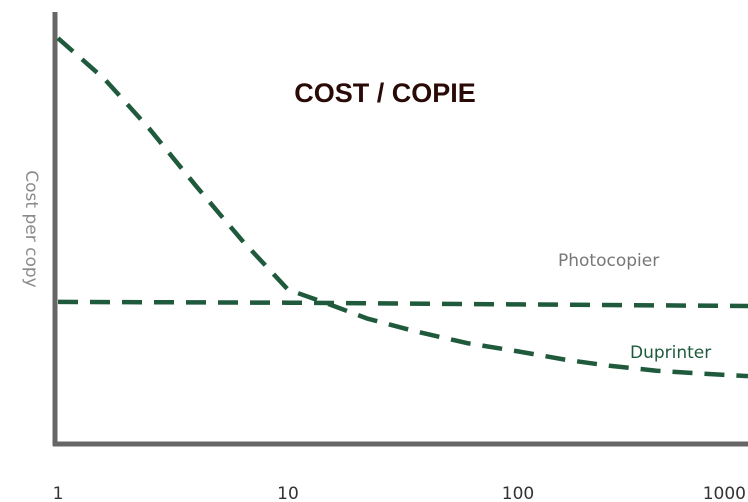 The height and width of the screenshot is (502, 748). What do you see at coordinates (724, 493) in the screenshot?
I see `x-tick-label: 1000` at bounding box center [724, 493].